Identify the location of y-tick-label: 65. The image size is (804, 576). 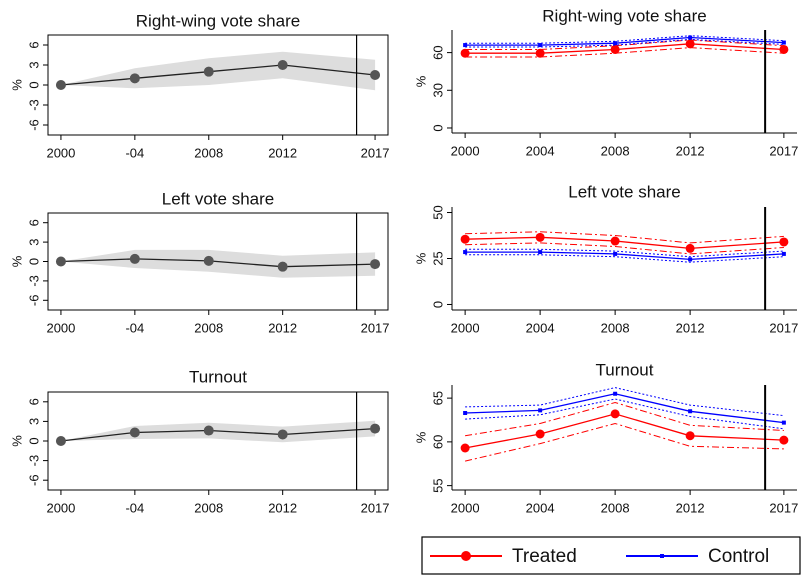
(437, 398).